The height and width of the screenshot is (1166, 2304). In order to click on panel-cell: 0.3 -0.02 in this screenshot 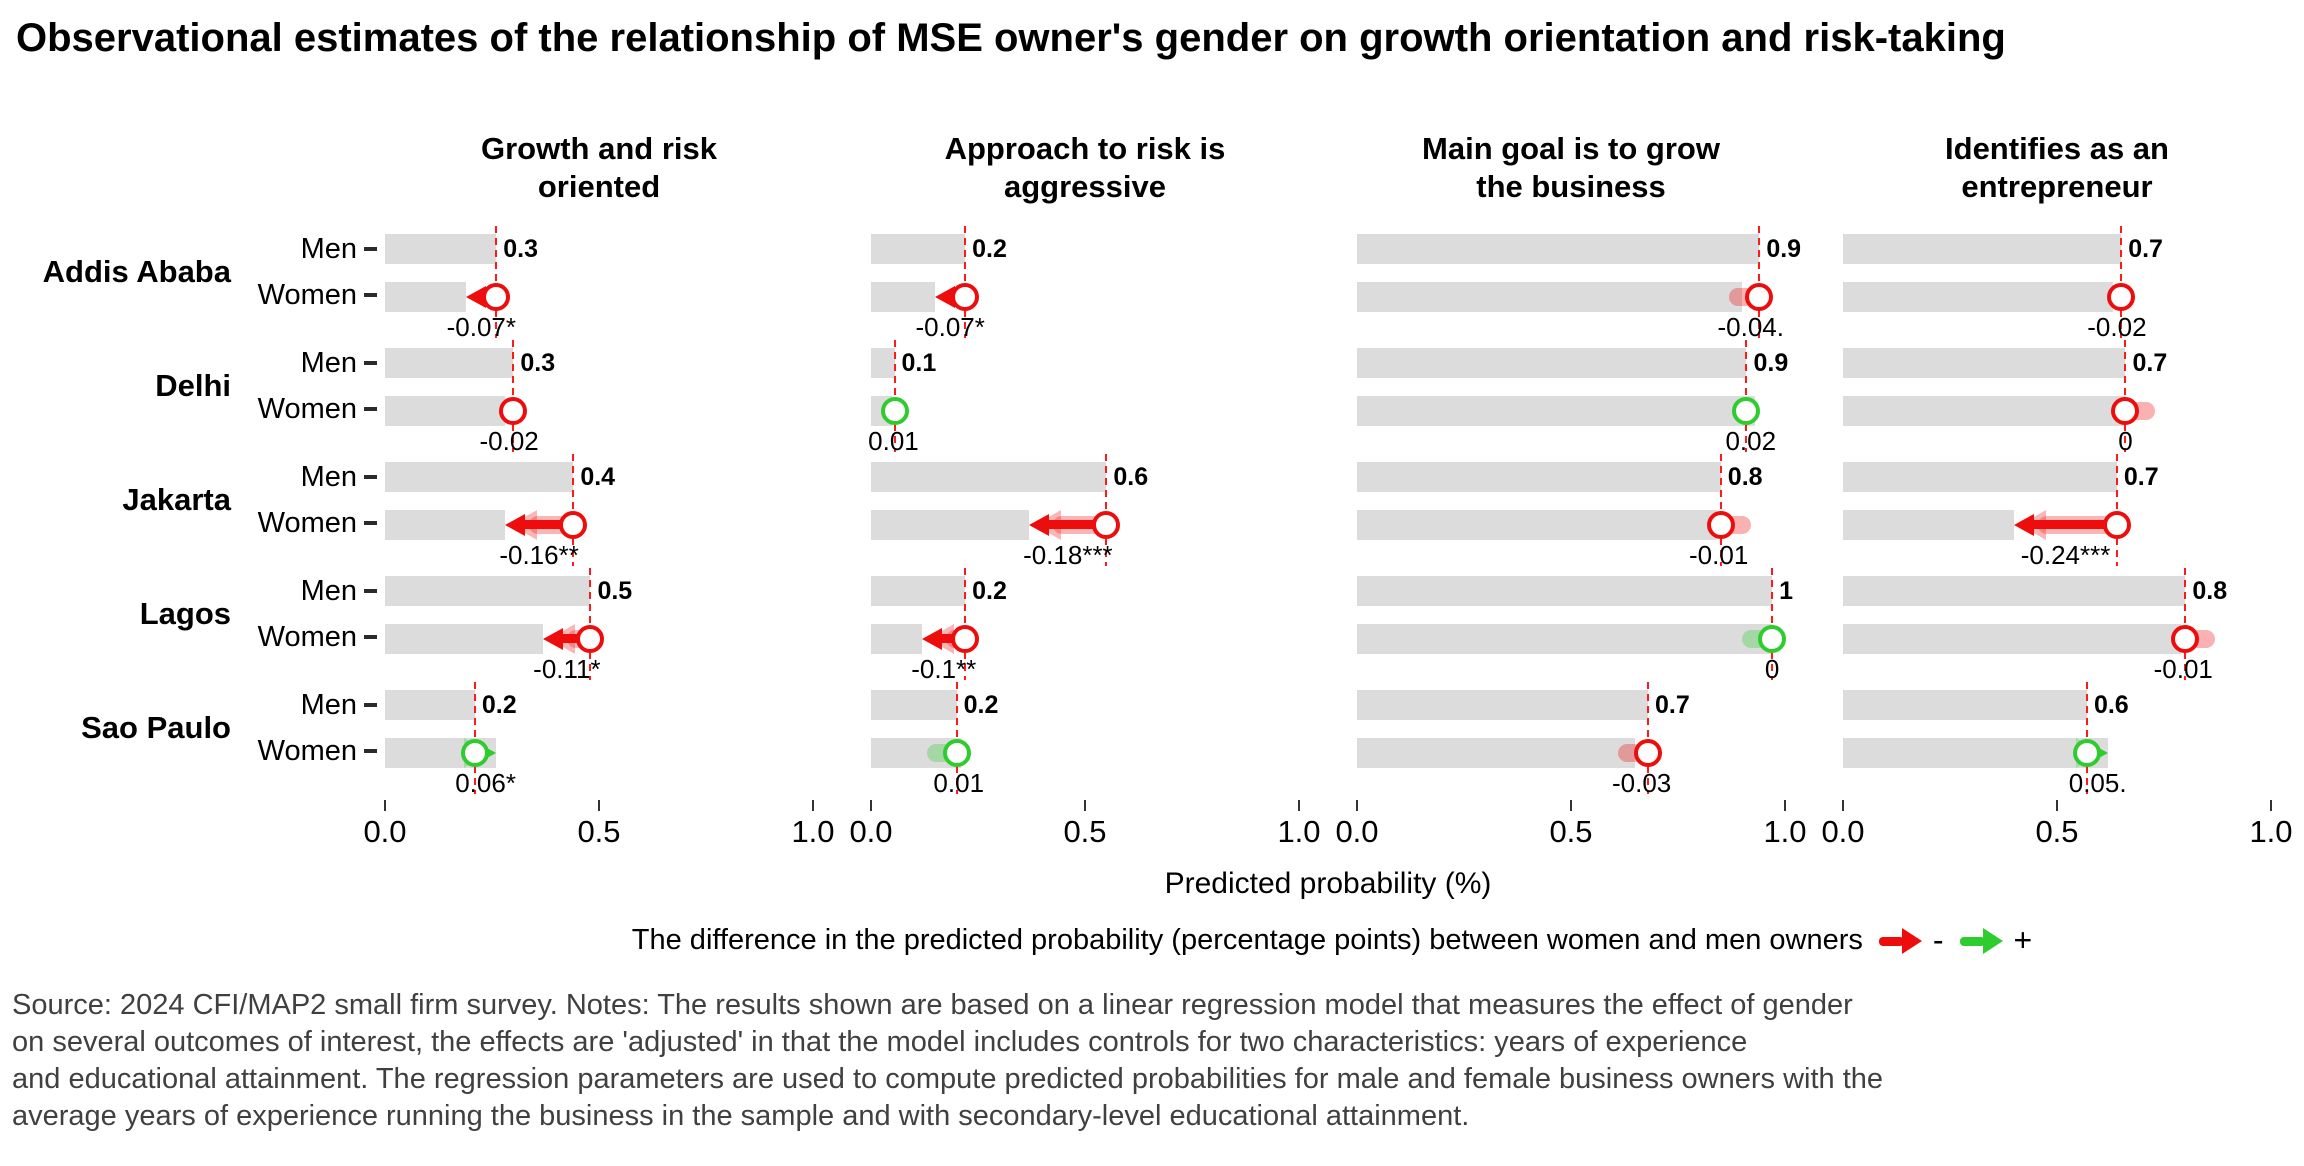, I will do `click(599, 398)`.